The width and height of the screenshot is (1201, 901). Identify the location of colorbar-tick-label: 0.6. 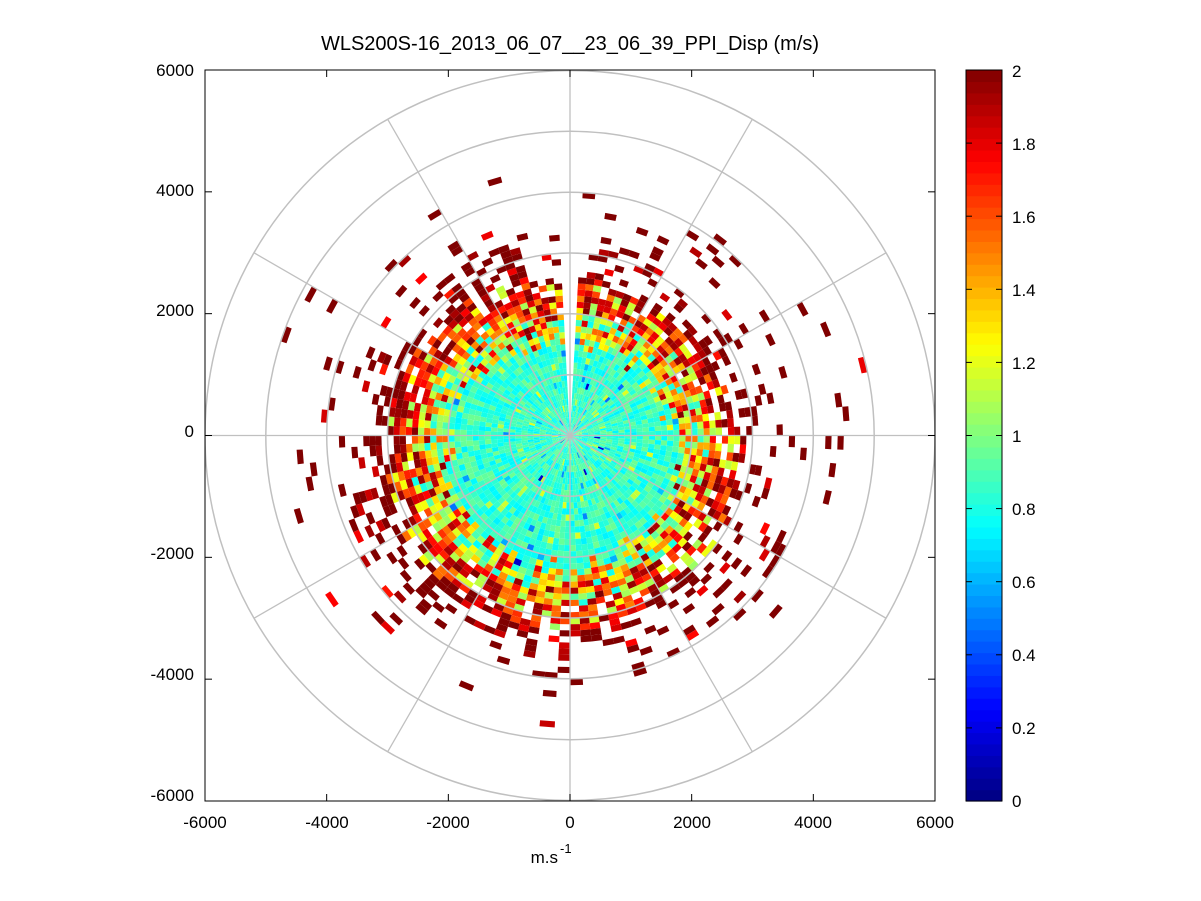
(1024, 582).